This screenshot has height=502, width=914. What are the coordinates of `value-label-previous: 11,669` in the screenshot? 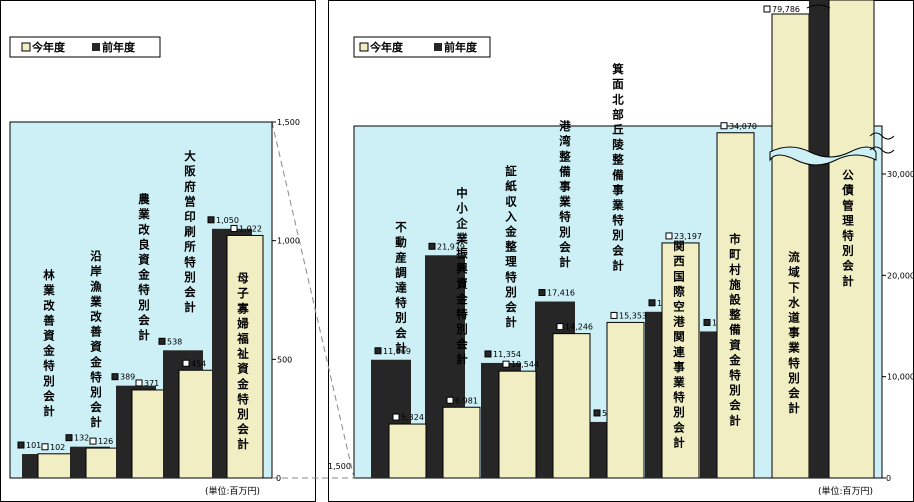 It's located at (397, 351).